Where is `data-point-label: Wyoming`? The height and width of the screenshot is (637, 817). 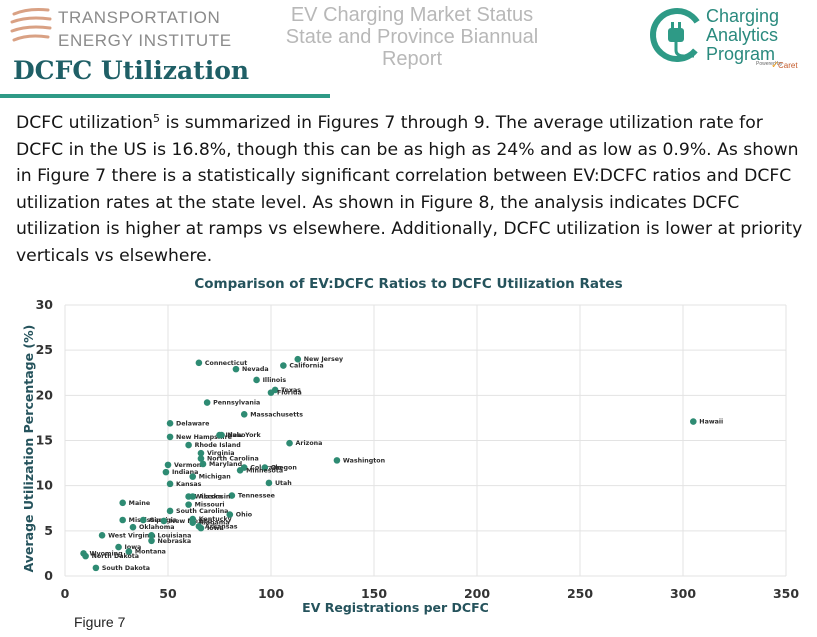
data-point-label: Wyoming is located at coordinates (106, 553).